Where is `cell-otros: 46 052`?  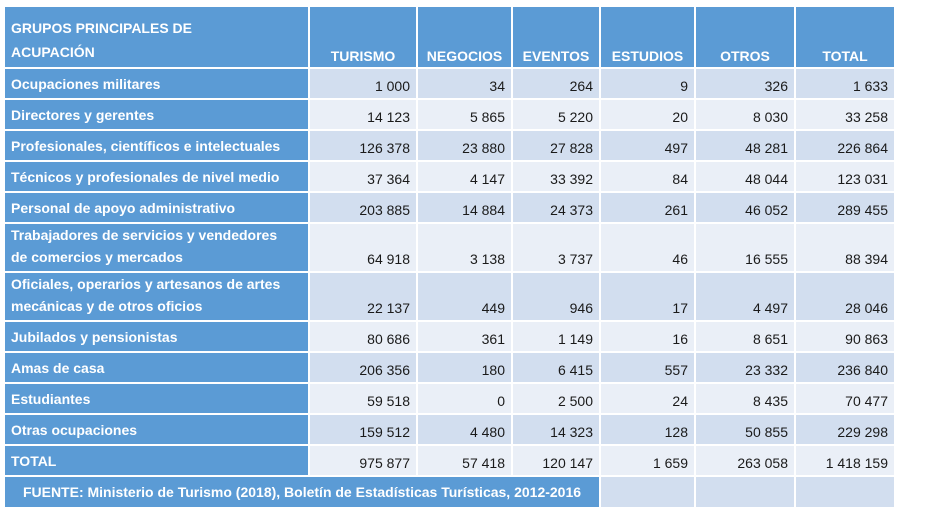 cell-otros: 46 052 is located at coordinates (745, 207).